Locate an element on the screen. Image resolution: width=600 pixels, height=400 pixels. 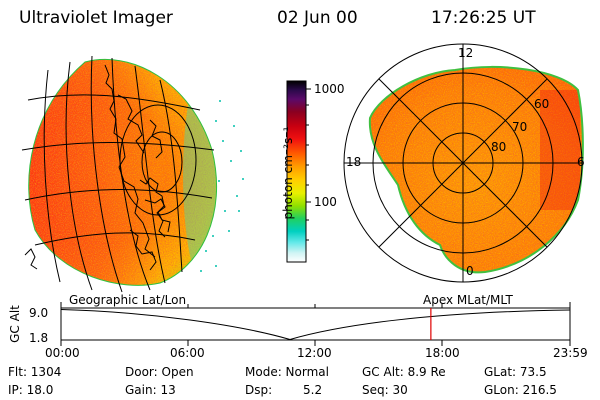
noise-speckle is located at coordinates (222, 186).